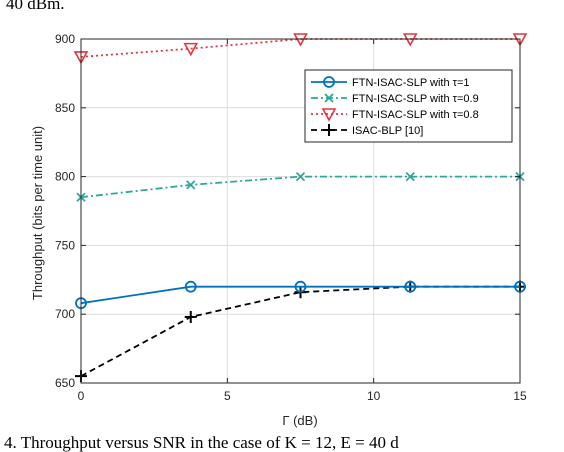 Image resolution: width=564 pixels, height=452 pixels. Describe the element at coordinates (387, 131) in the screenshot. I see `legend-label-3: ISAC-BLP [10]` at that location.